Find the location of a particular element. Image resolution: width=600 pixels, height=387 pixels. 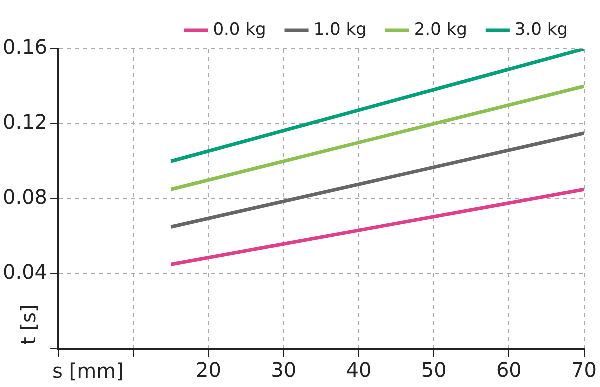

y-tick-label: 0.16 is located at coordinates (25, 47).